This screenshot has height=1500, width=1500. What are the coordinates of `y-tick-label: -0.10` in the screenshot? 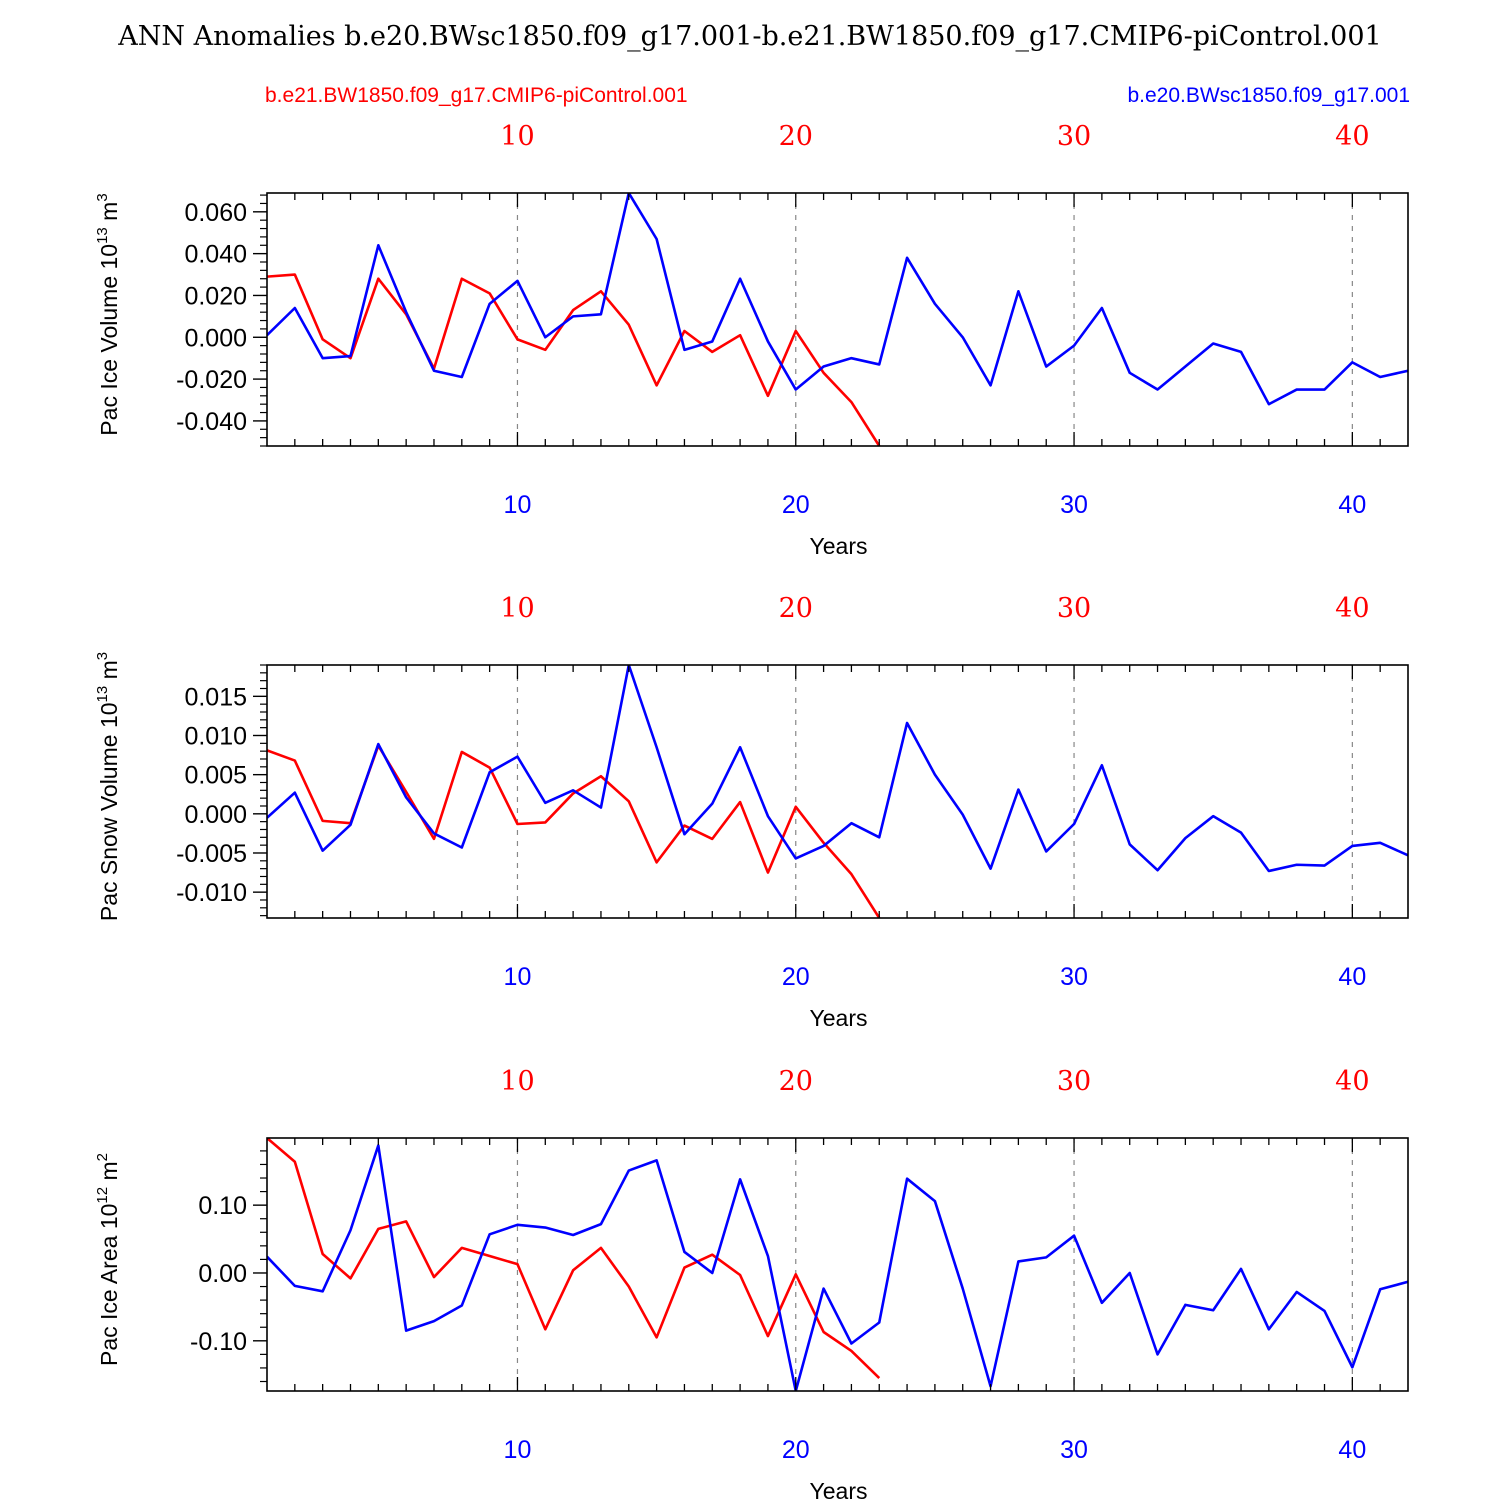 It's located at (218, 1342).